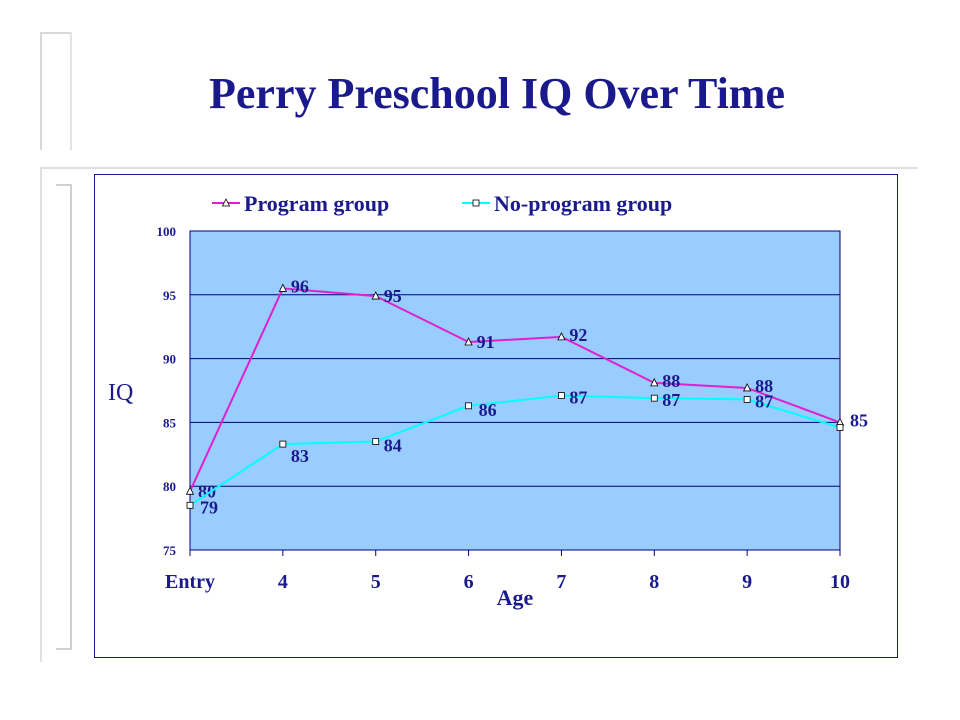 The height and width of the screenshot is (720, 960). What do you see at coordinates (167, 231) in the screenshot?
I see `y-tick-label: 100` at bounding box center [167, 231].